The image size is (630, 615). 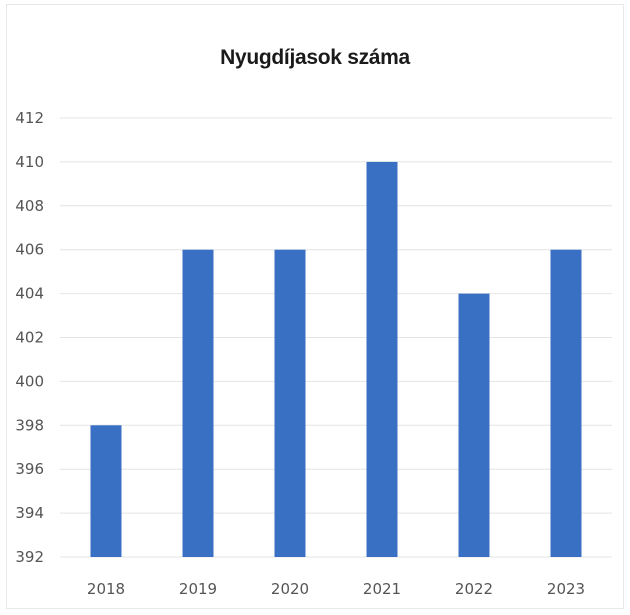 I want to click on bar-2021, so click(x=382, y=359).